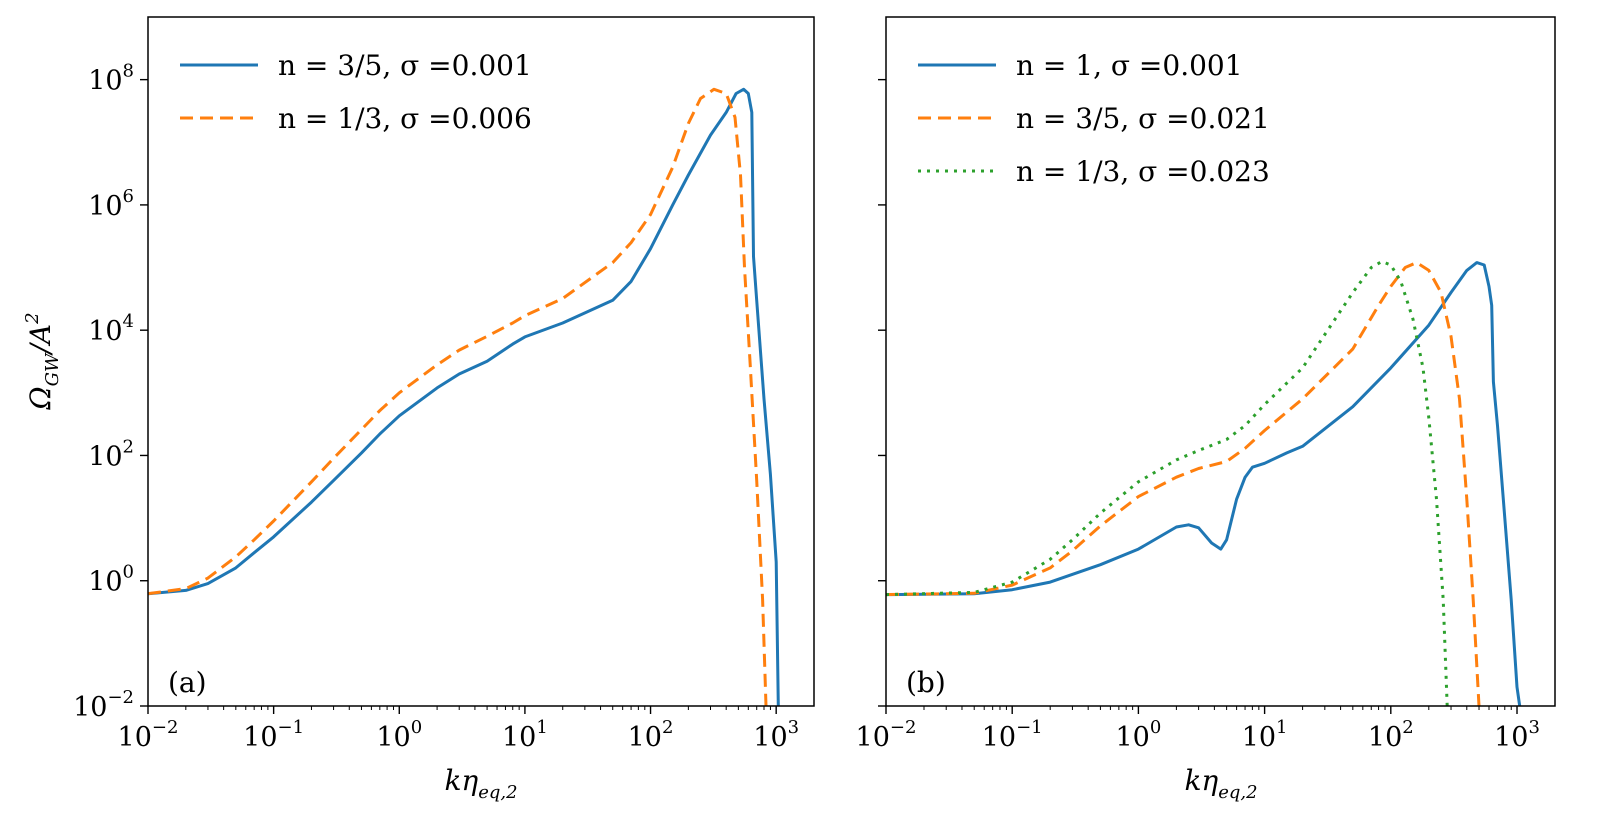  What do you see at coordinates (273, 735) in the screenshot?
I see `panel-a-x-tick-label--1: 10⁻¹` at bounding box center [273, 735].